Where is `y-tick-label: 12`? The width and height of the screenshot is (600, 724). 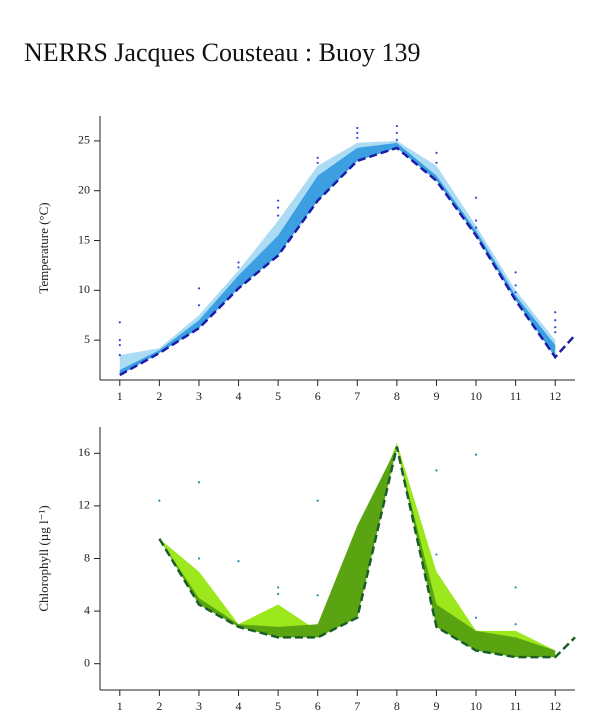
y-tick-label: 12 is located at coordinates (84, 505).